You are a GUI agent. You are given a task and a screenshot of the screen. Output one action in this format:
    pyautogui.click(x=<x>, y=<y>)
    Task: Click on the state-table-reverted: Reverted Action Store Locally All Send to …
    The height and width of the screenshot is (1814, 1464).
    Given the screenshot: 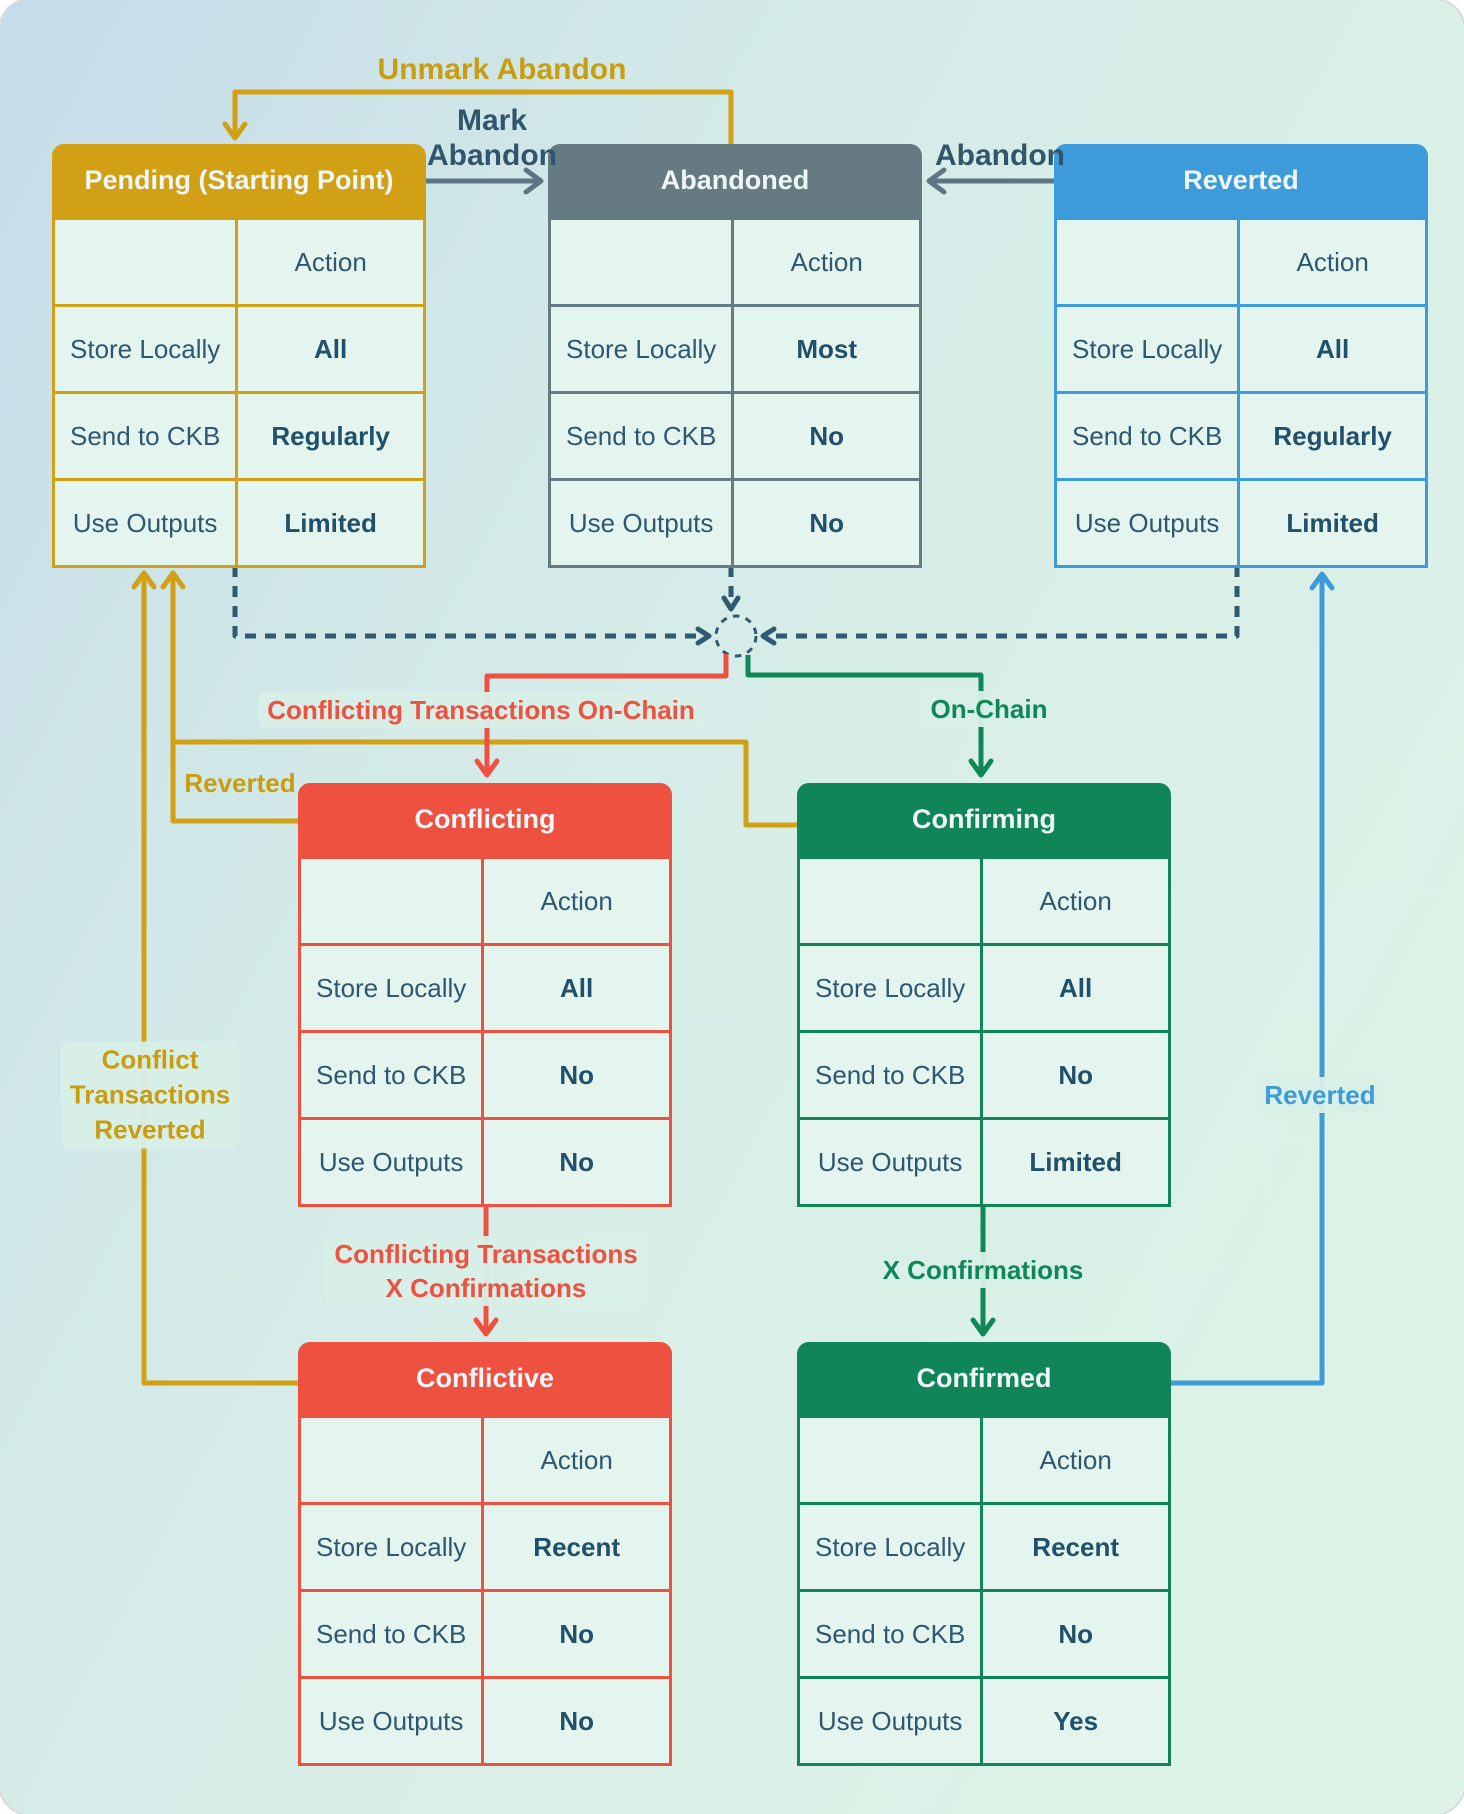 What is the action you would take?
    pyautogui.click(x=1241, y=356)
    